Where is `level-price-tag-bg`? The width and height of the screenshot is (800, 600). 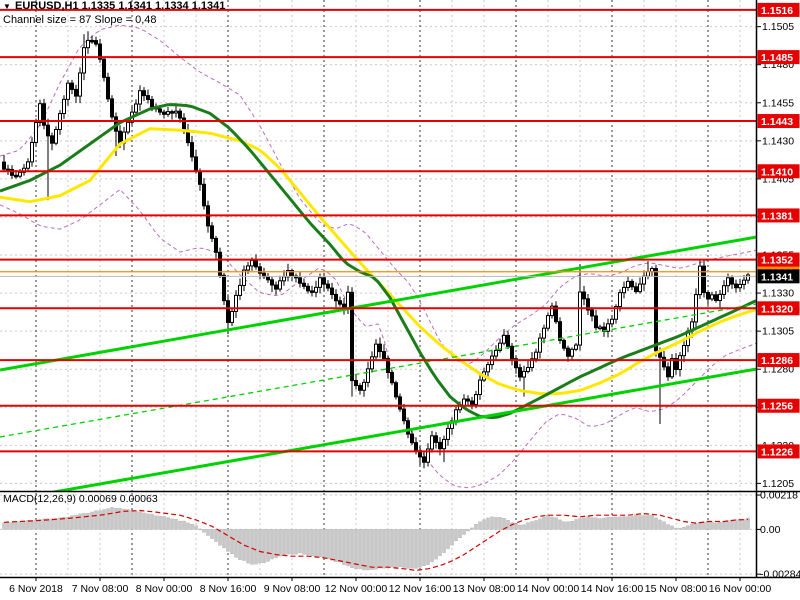 level-price-tag-bg is located at coordinates (778, 171).